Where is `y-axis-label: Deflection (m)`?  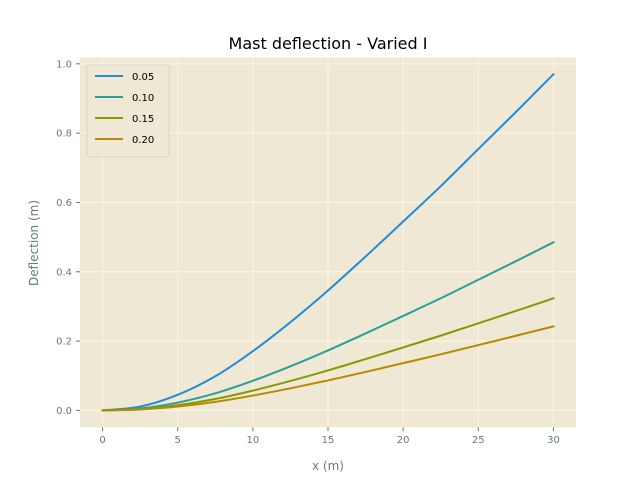
y-axis-label: Deflection (m) is located at coordinates (34, 243).